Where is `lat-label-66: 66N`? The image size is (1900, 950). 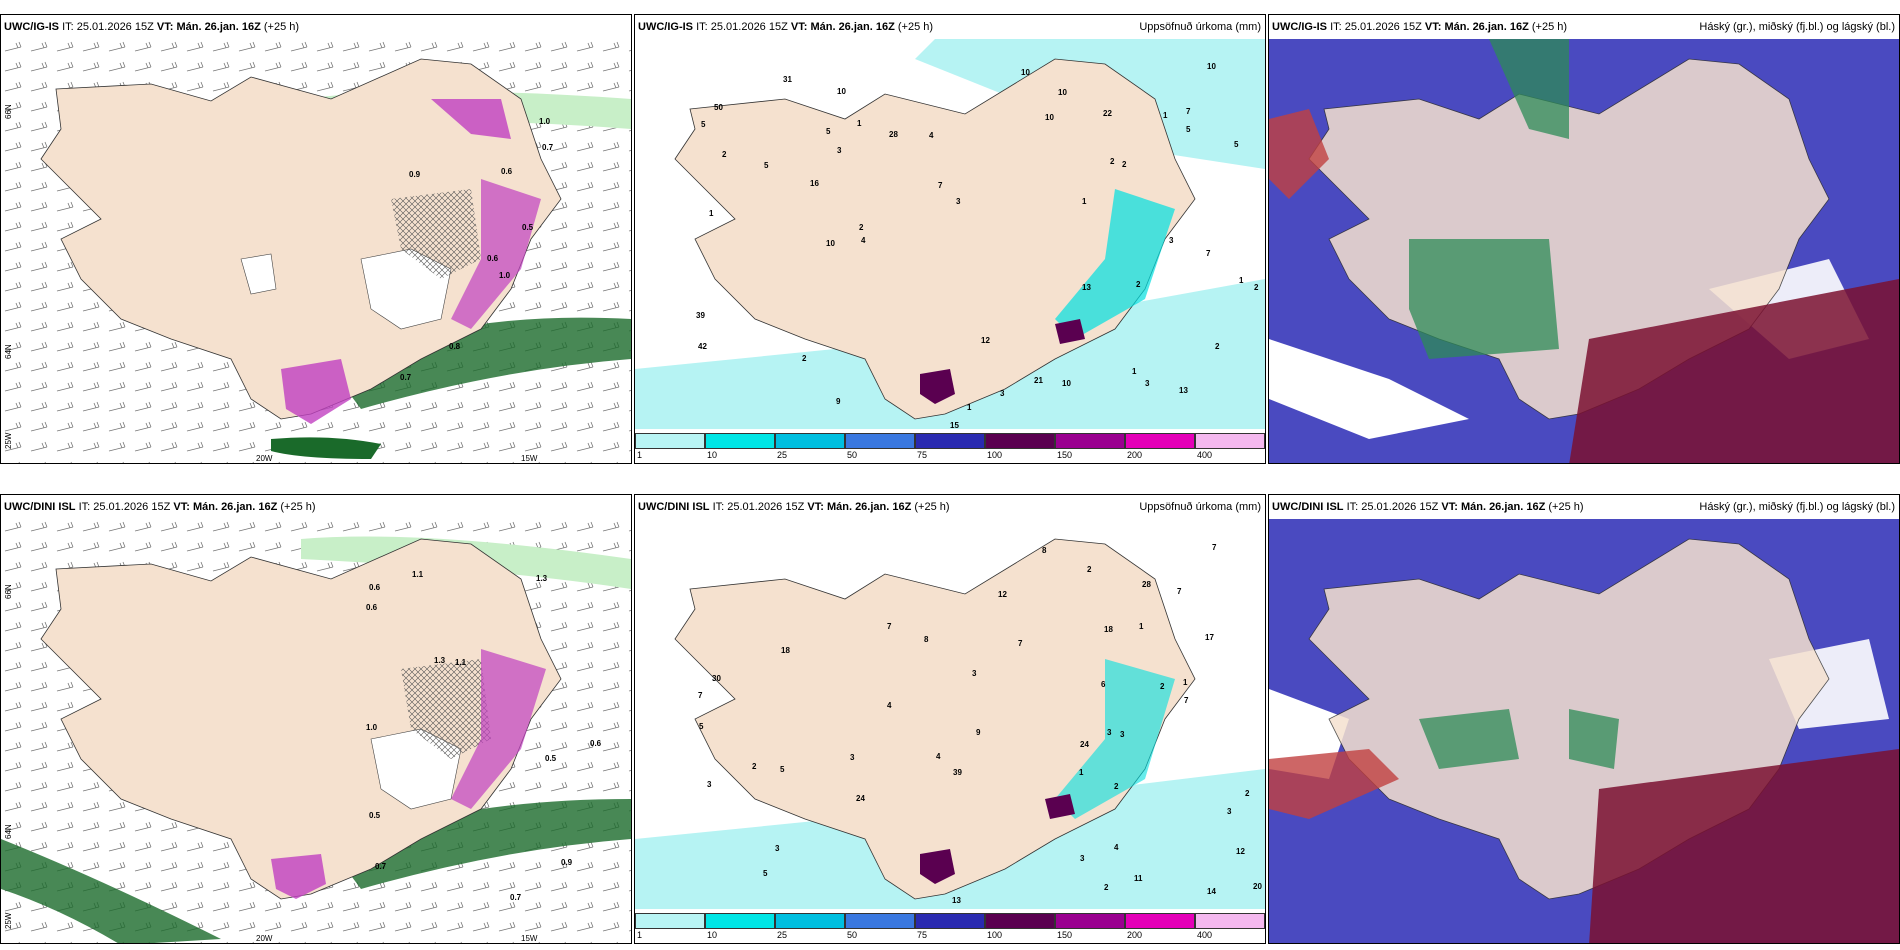
lat-label-66: 66N is located at coordinates (8, 591).